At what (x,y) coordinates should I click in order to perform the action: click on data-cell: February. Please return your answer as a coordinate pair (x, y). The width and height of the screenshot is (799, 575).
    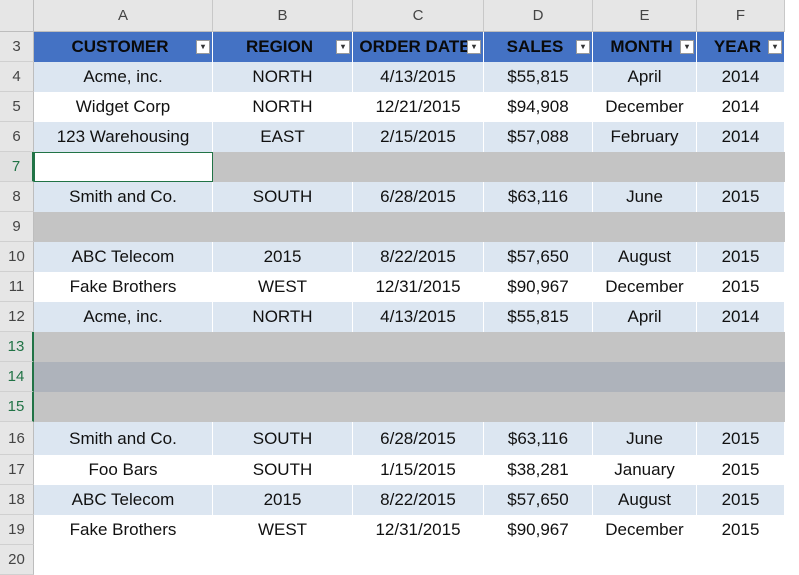
    Looking at the image, I should click on (645, 137).